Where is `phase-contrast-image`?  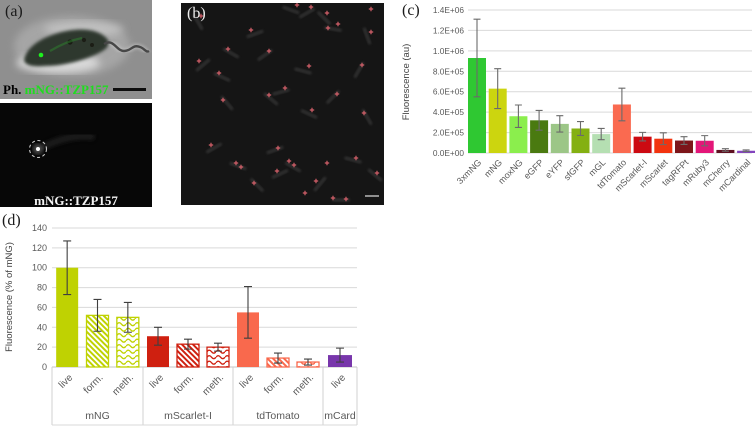
phase-contrast-image is located at coordinates (76, 49).